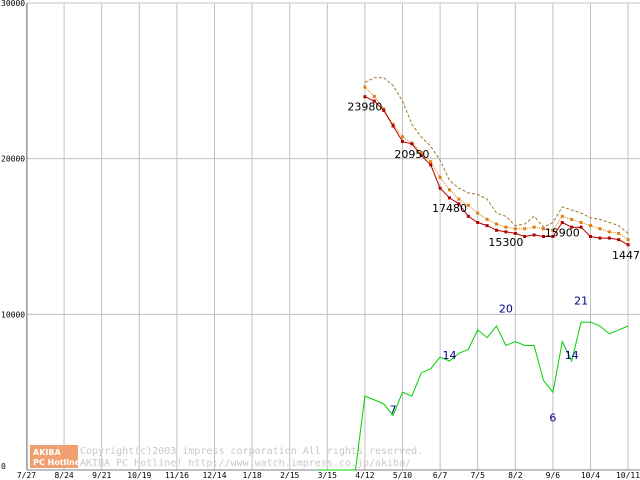 The width and height of the screenshot is (640, 480). What do you see at coordinates (552, 417) in the screenshot?
I see `data-label: 6` at bounding box center [552, 417].